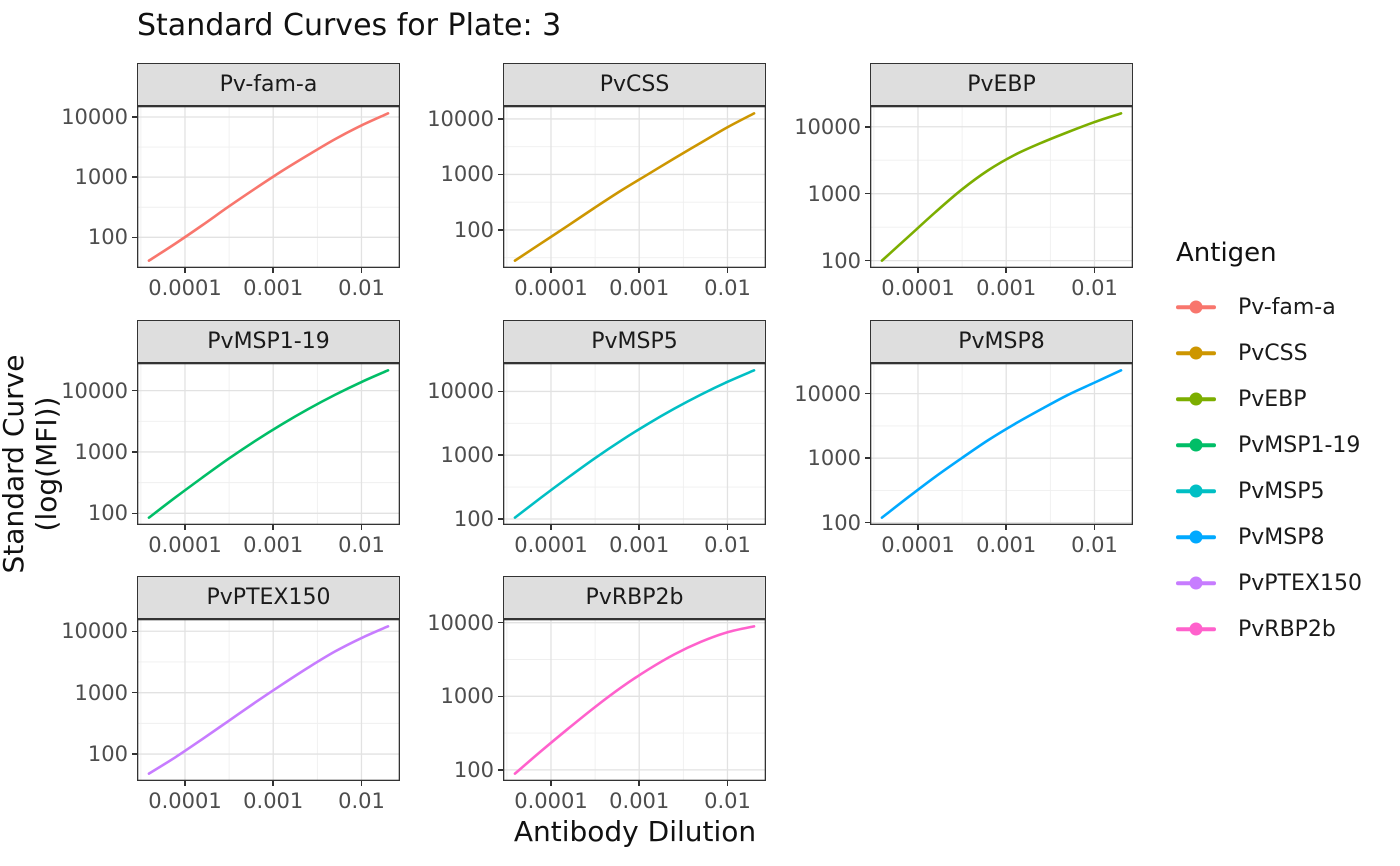 This screenshot has width=1400, height=866. Describe the element at coordinates (1281, 537) in the screenshot. I see `legend-label: PvMSP8` at that location.